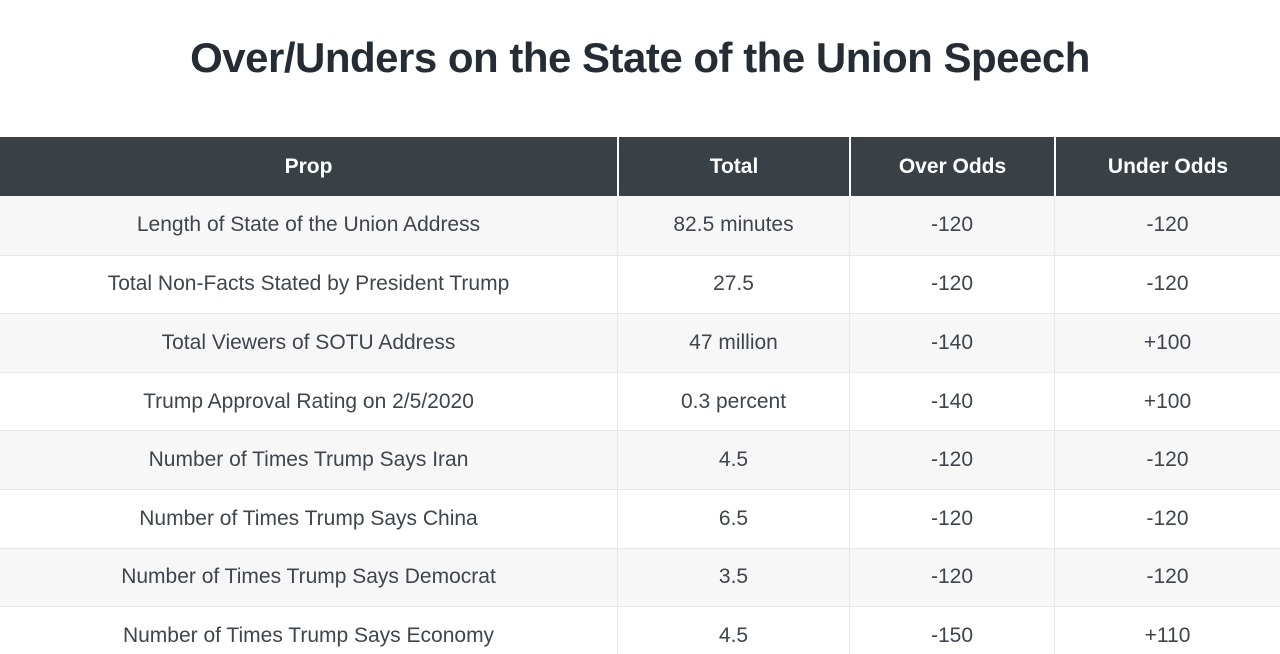 The width and height of the screenshot is (1280, 654). What do you see at coordinates (951, 166) in the screenshot?
I see `column-header-over-odds: Over Odds` at bounding box center [951, 166].